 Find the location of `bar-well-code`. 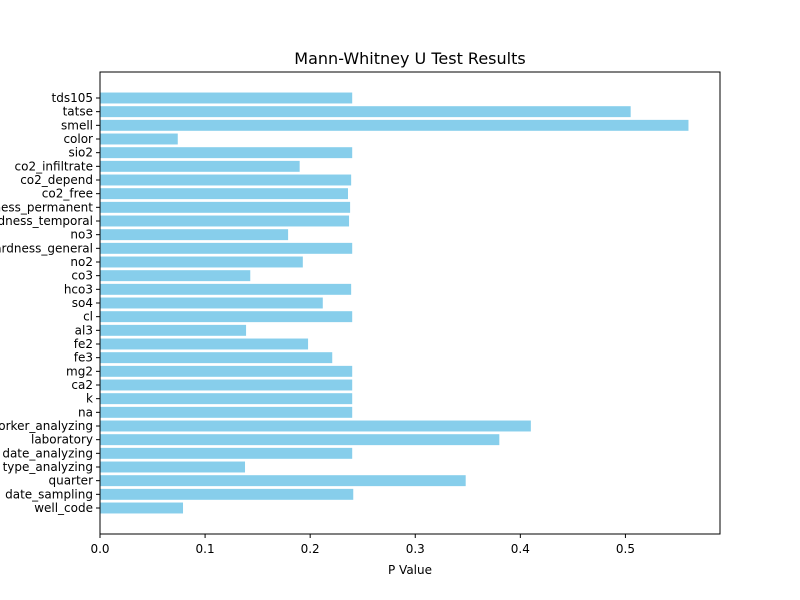

bar-well-code is located at coordinates (142, 508).